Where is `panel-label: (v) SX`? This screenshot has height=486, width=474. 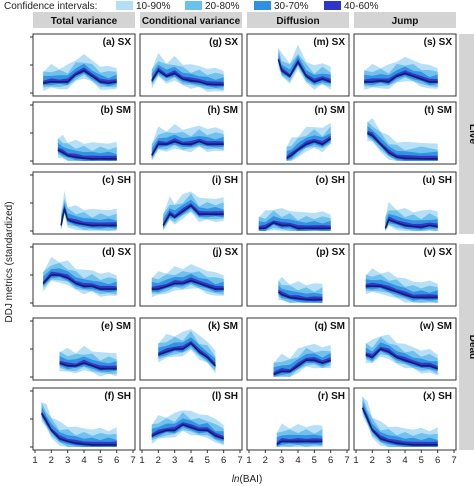 panel-label: (v) SX is located at coordinates (438, 252).